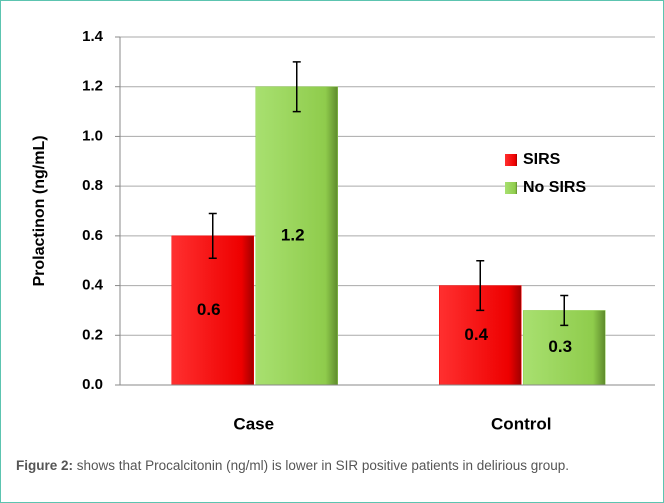 The image size is (664, 503). What do you see at coordinates (542, 159) in the screenshot?
I see `legend-label: SIRS` at bounding box center [542, 159].